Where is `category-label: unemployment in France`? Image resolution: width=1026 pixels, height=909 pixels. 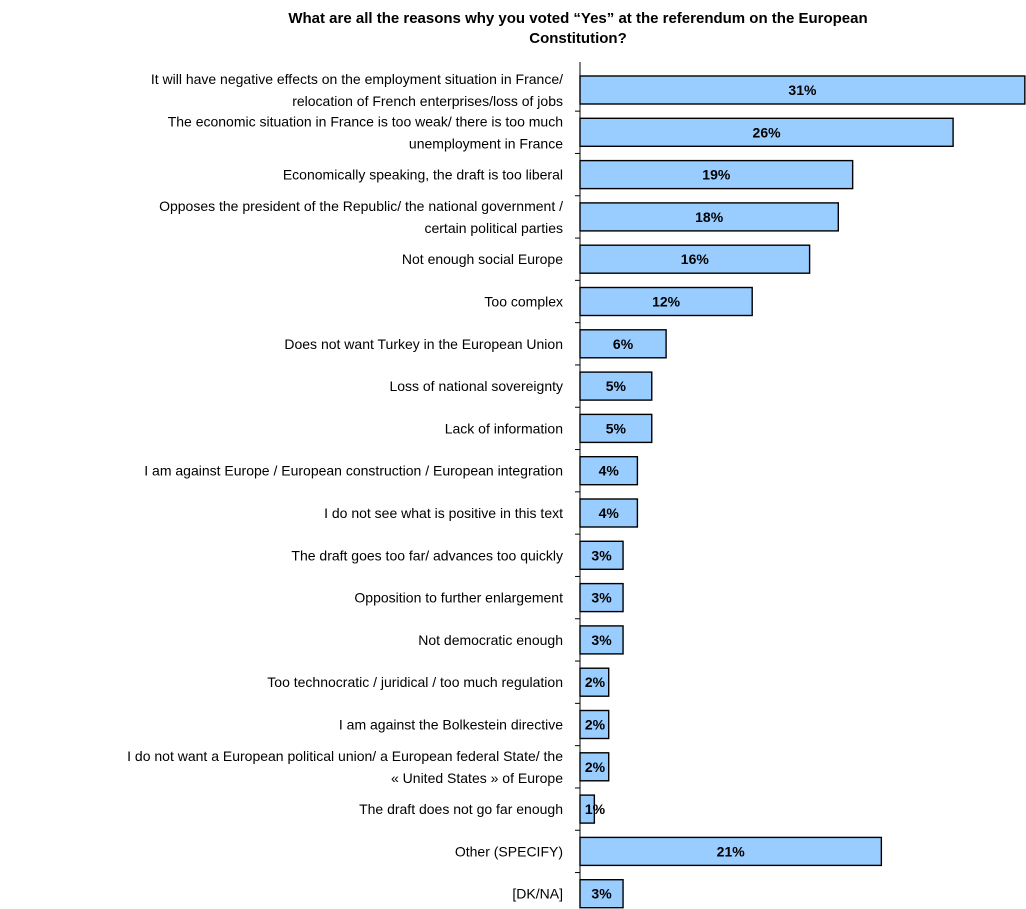 category-label: unemployment in France is located at coordinates (486, 143).